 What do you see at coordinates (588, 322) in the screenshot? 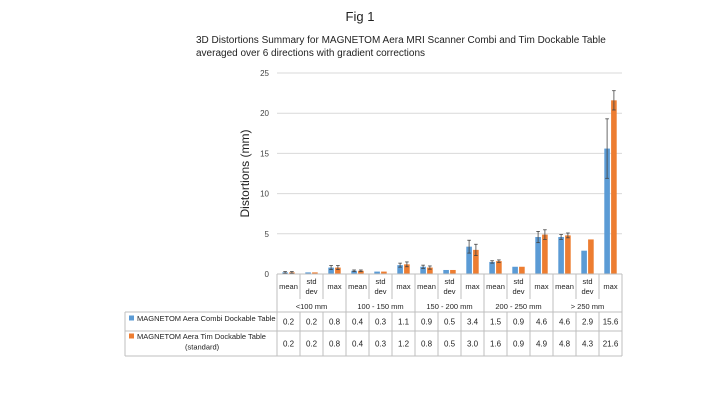
I see `data-value-label: 2.9` at bounding box center [588, 322].